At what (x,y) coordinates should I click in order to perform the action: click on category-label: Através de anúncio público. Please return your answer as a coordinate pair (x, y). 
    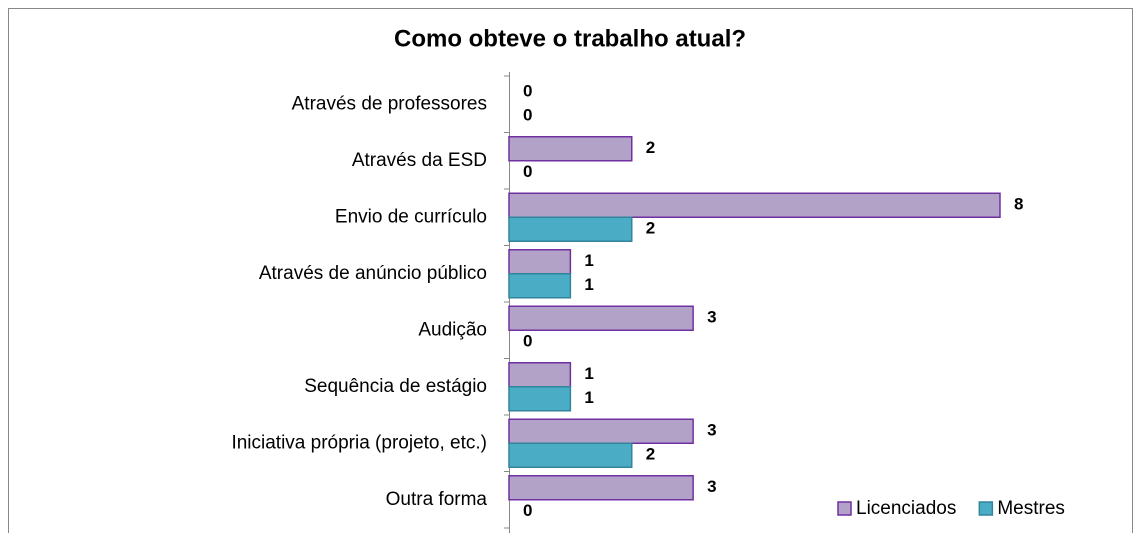
    Looking at the image, I should click on (373, 273).